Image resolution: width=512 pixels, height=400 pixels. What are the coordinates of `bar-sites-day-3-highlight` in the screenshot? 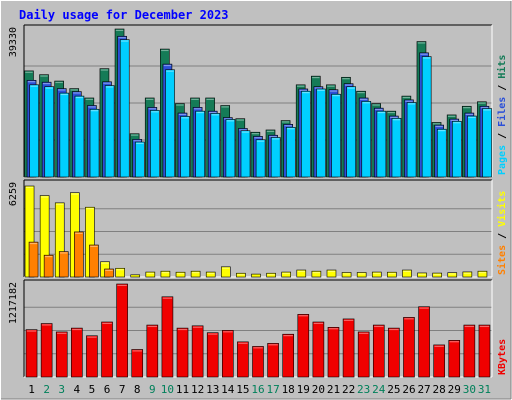 It's located at (64, 253).